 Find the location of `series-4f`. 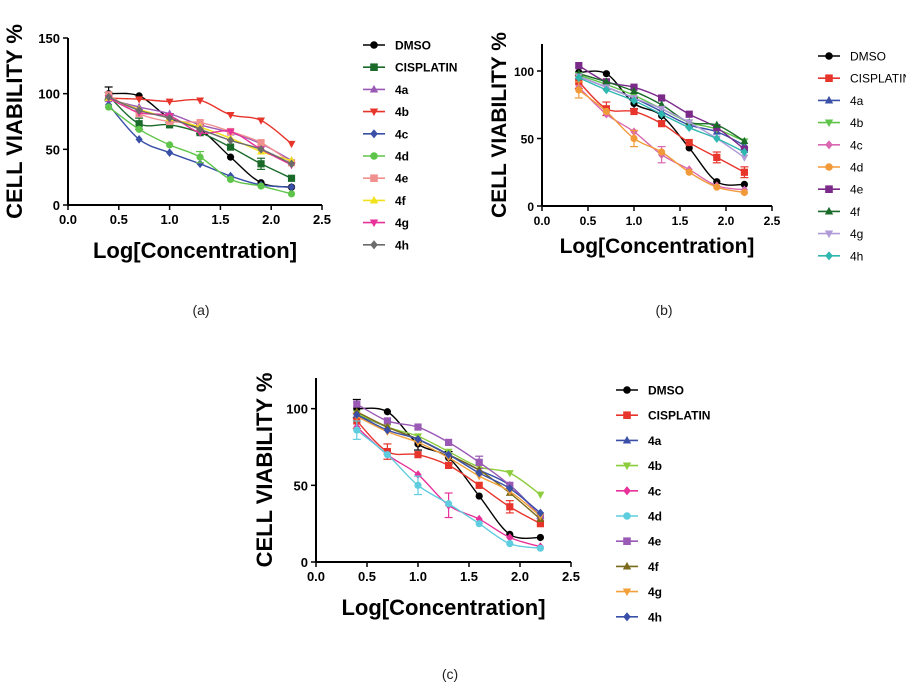

series-4f is located at coordinates (661, 107).